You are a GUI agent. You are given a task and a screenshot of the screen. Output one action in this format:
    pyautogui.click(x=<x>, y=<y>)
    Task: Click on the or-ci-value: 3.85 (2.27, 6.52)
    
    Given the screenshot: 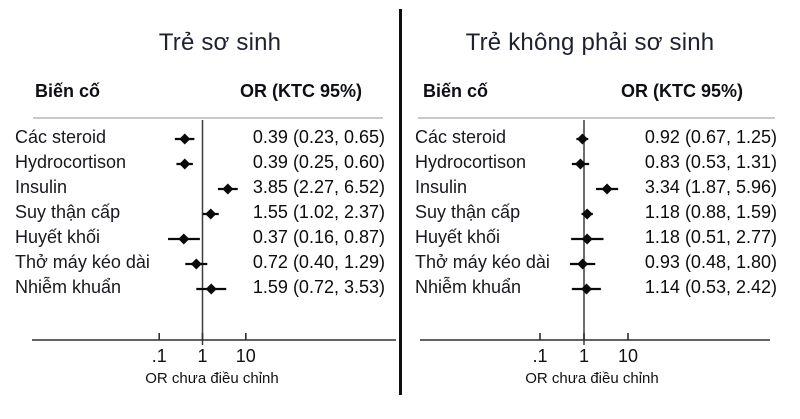 What is the action you would take?
    pyautogui.click(x=318, y=187)
    